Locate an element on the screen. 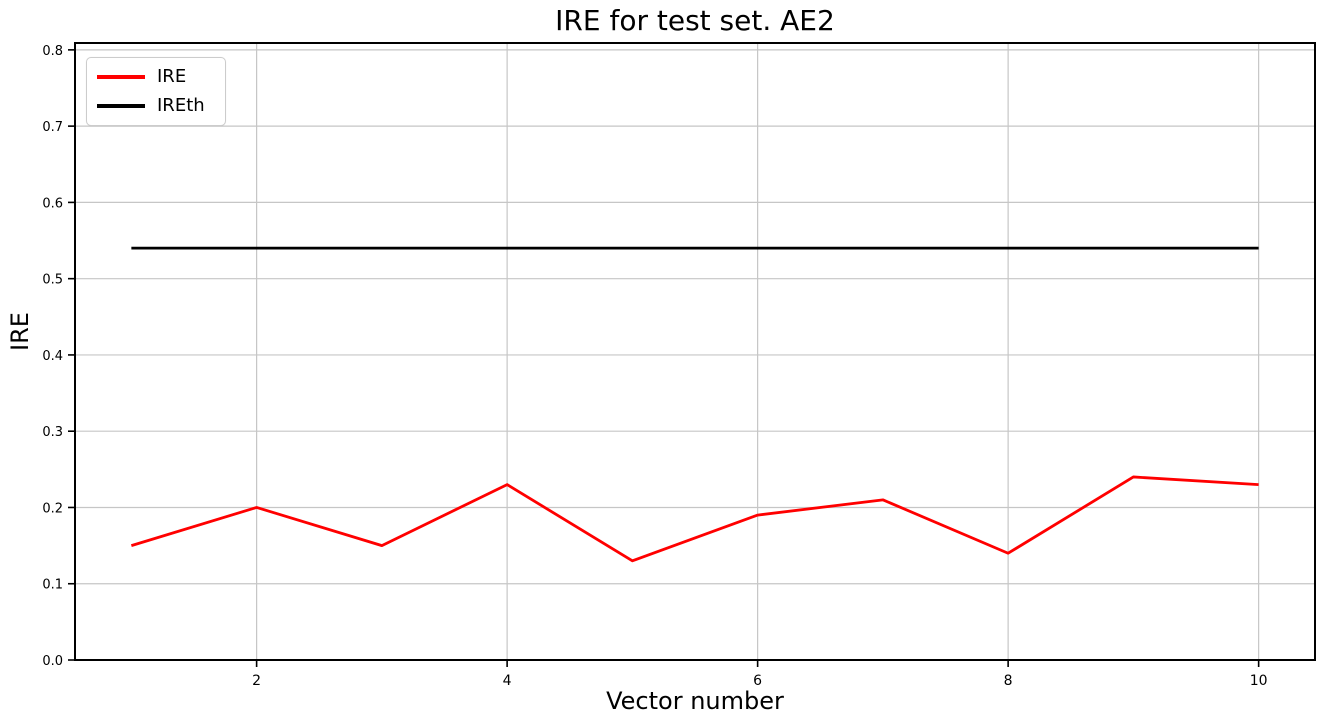  y-tick-label: 0.4 is located at coordinates (52, 356).